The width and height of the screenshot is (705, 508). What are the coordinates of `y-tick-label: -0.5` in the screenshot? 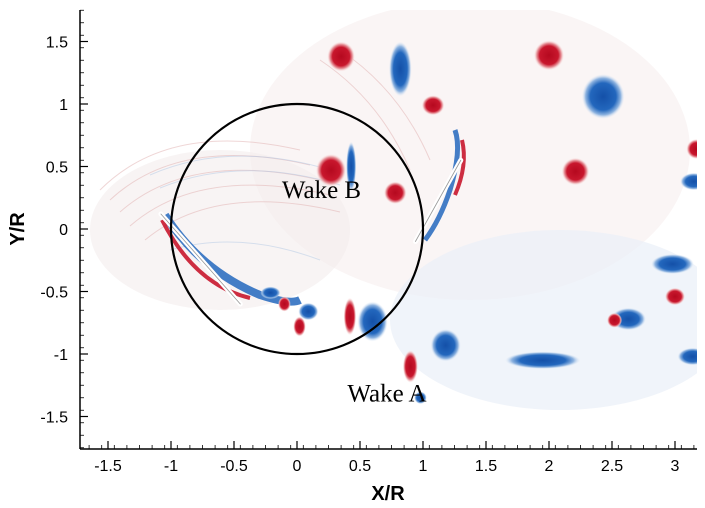 It's located at (54, 293).